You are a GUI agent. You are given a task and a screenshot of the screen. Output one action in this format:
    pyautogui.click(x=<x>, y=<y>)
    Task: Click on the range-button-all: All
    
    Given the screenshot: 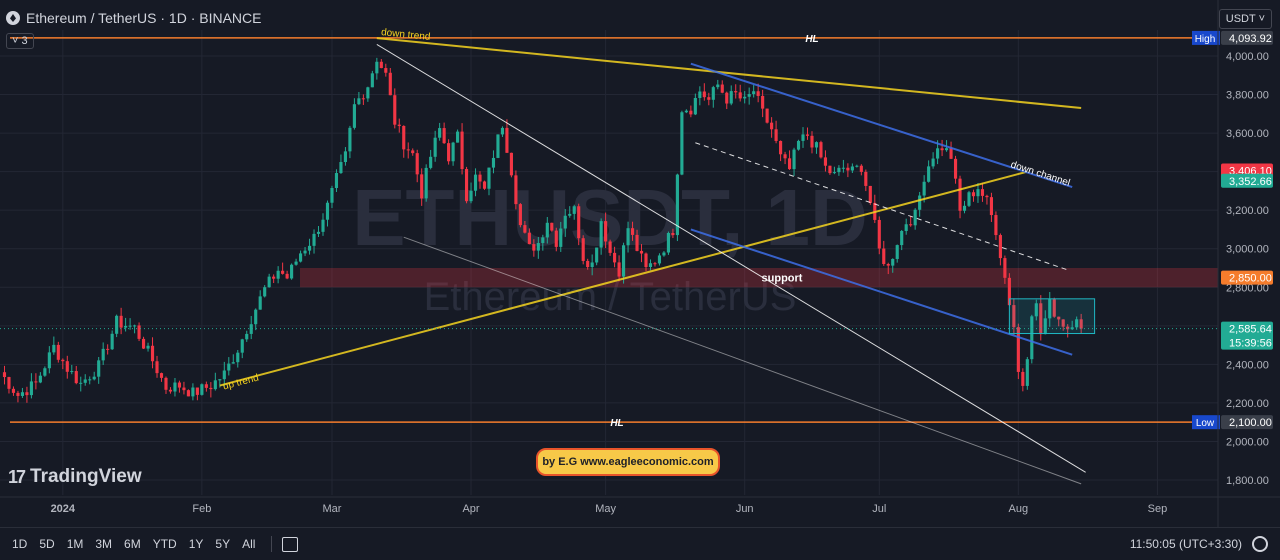 What is the action you would take?
    pyautogui.click(x=249, y=544)
    